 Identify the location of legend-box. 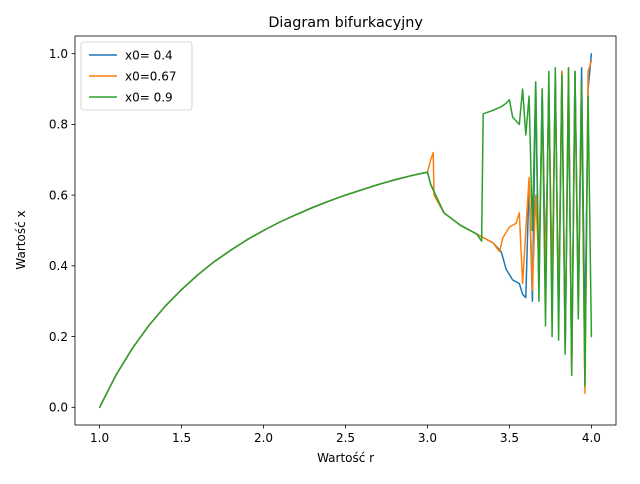
(136, 76).